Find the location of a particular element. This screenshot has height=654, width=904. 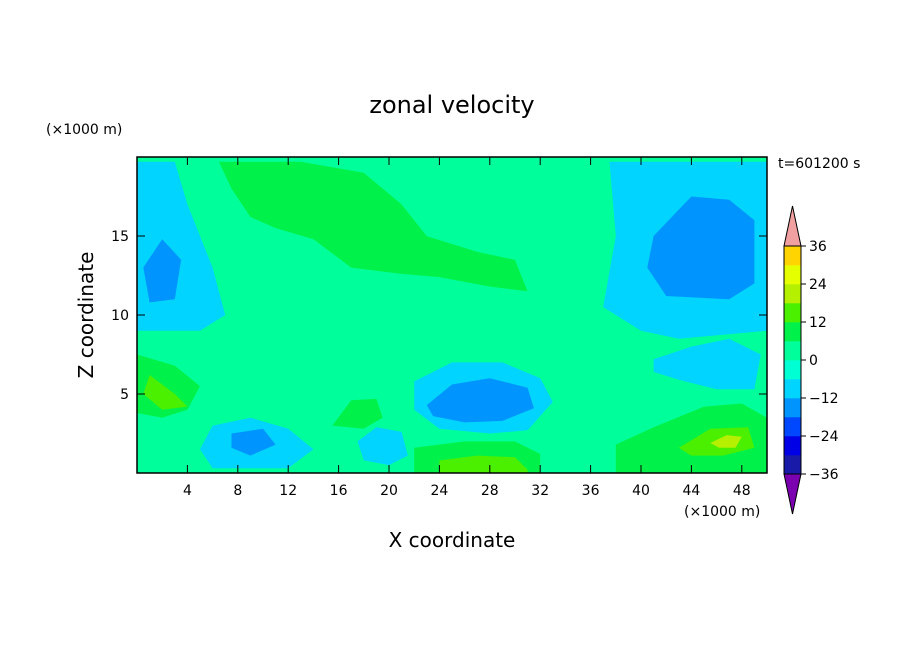

colorbar-lower-extension is located at coordinates (792, 494).